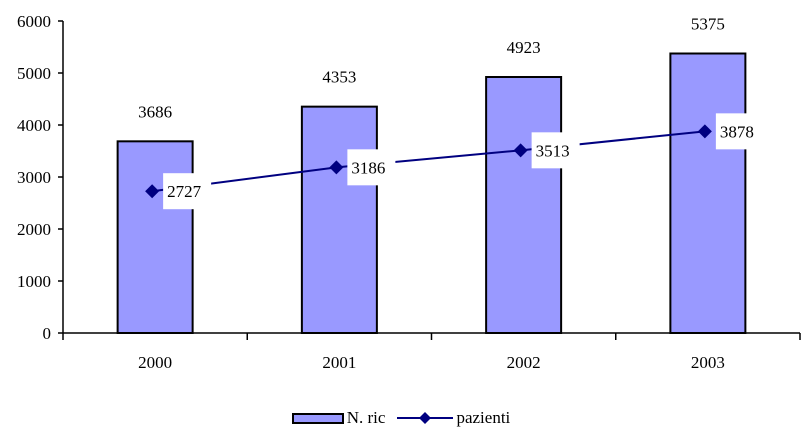 The height and width of the screenshot is (431, 802). Describe the element at coordinates (34, 281) in the screenshot. I see `y-tick-label: 1000` at that location.